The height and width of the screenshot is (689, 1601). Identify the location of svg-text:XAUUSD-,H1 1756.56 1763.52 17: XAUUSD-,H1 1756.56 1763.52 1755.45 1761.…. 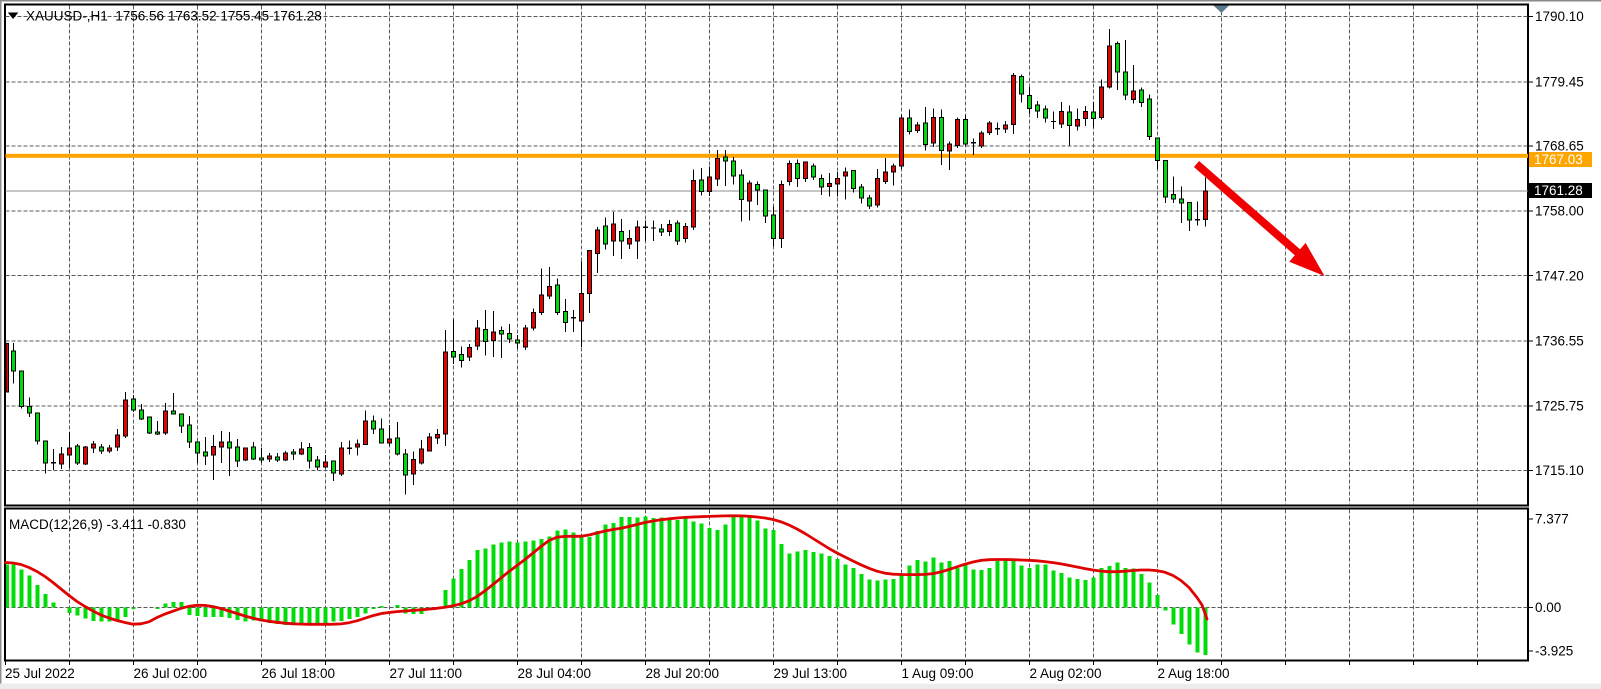
(174, 16).